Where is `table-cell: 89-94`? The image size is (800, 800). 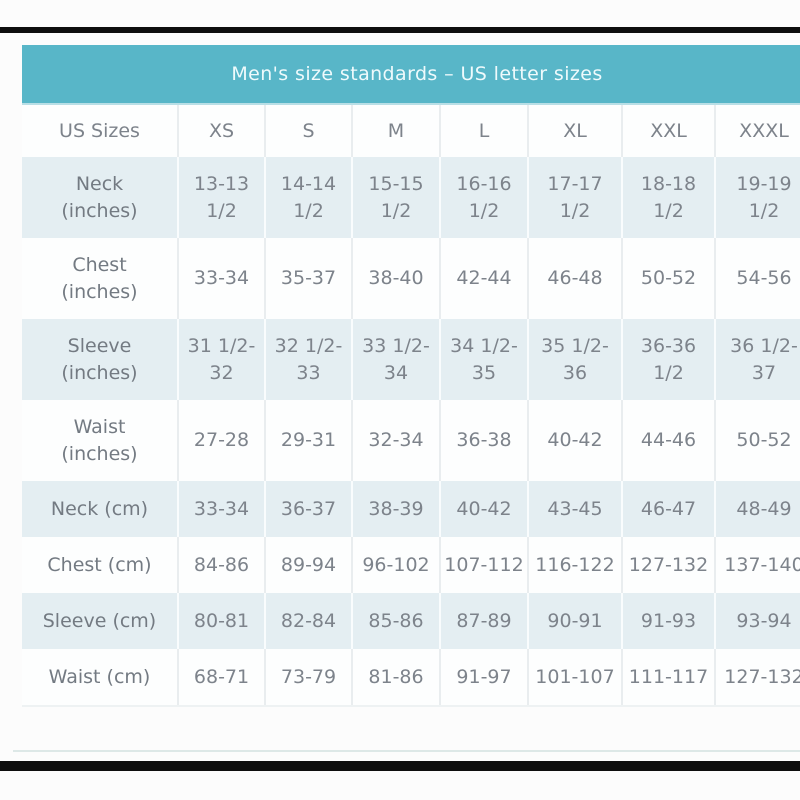 table-cell: 89-94 is located at coordinates (308, 565).